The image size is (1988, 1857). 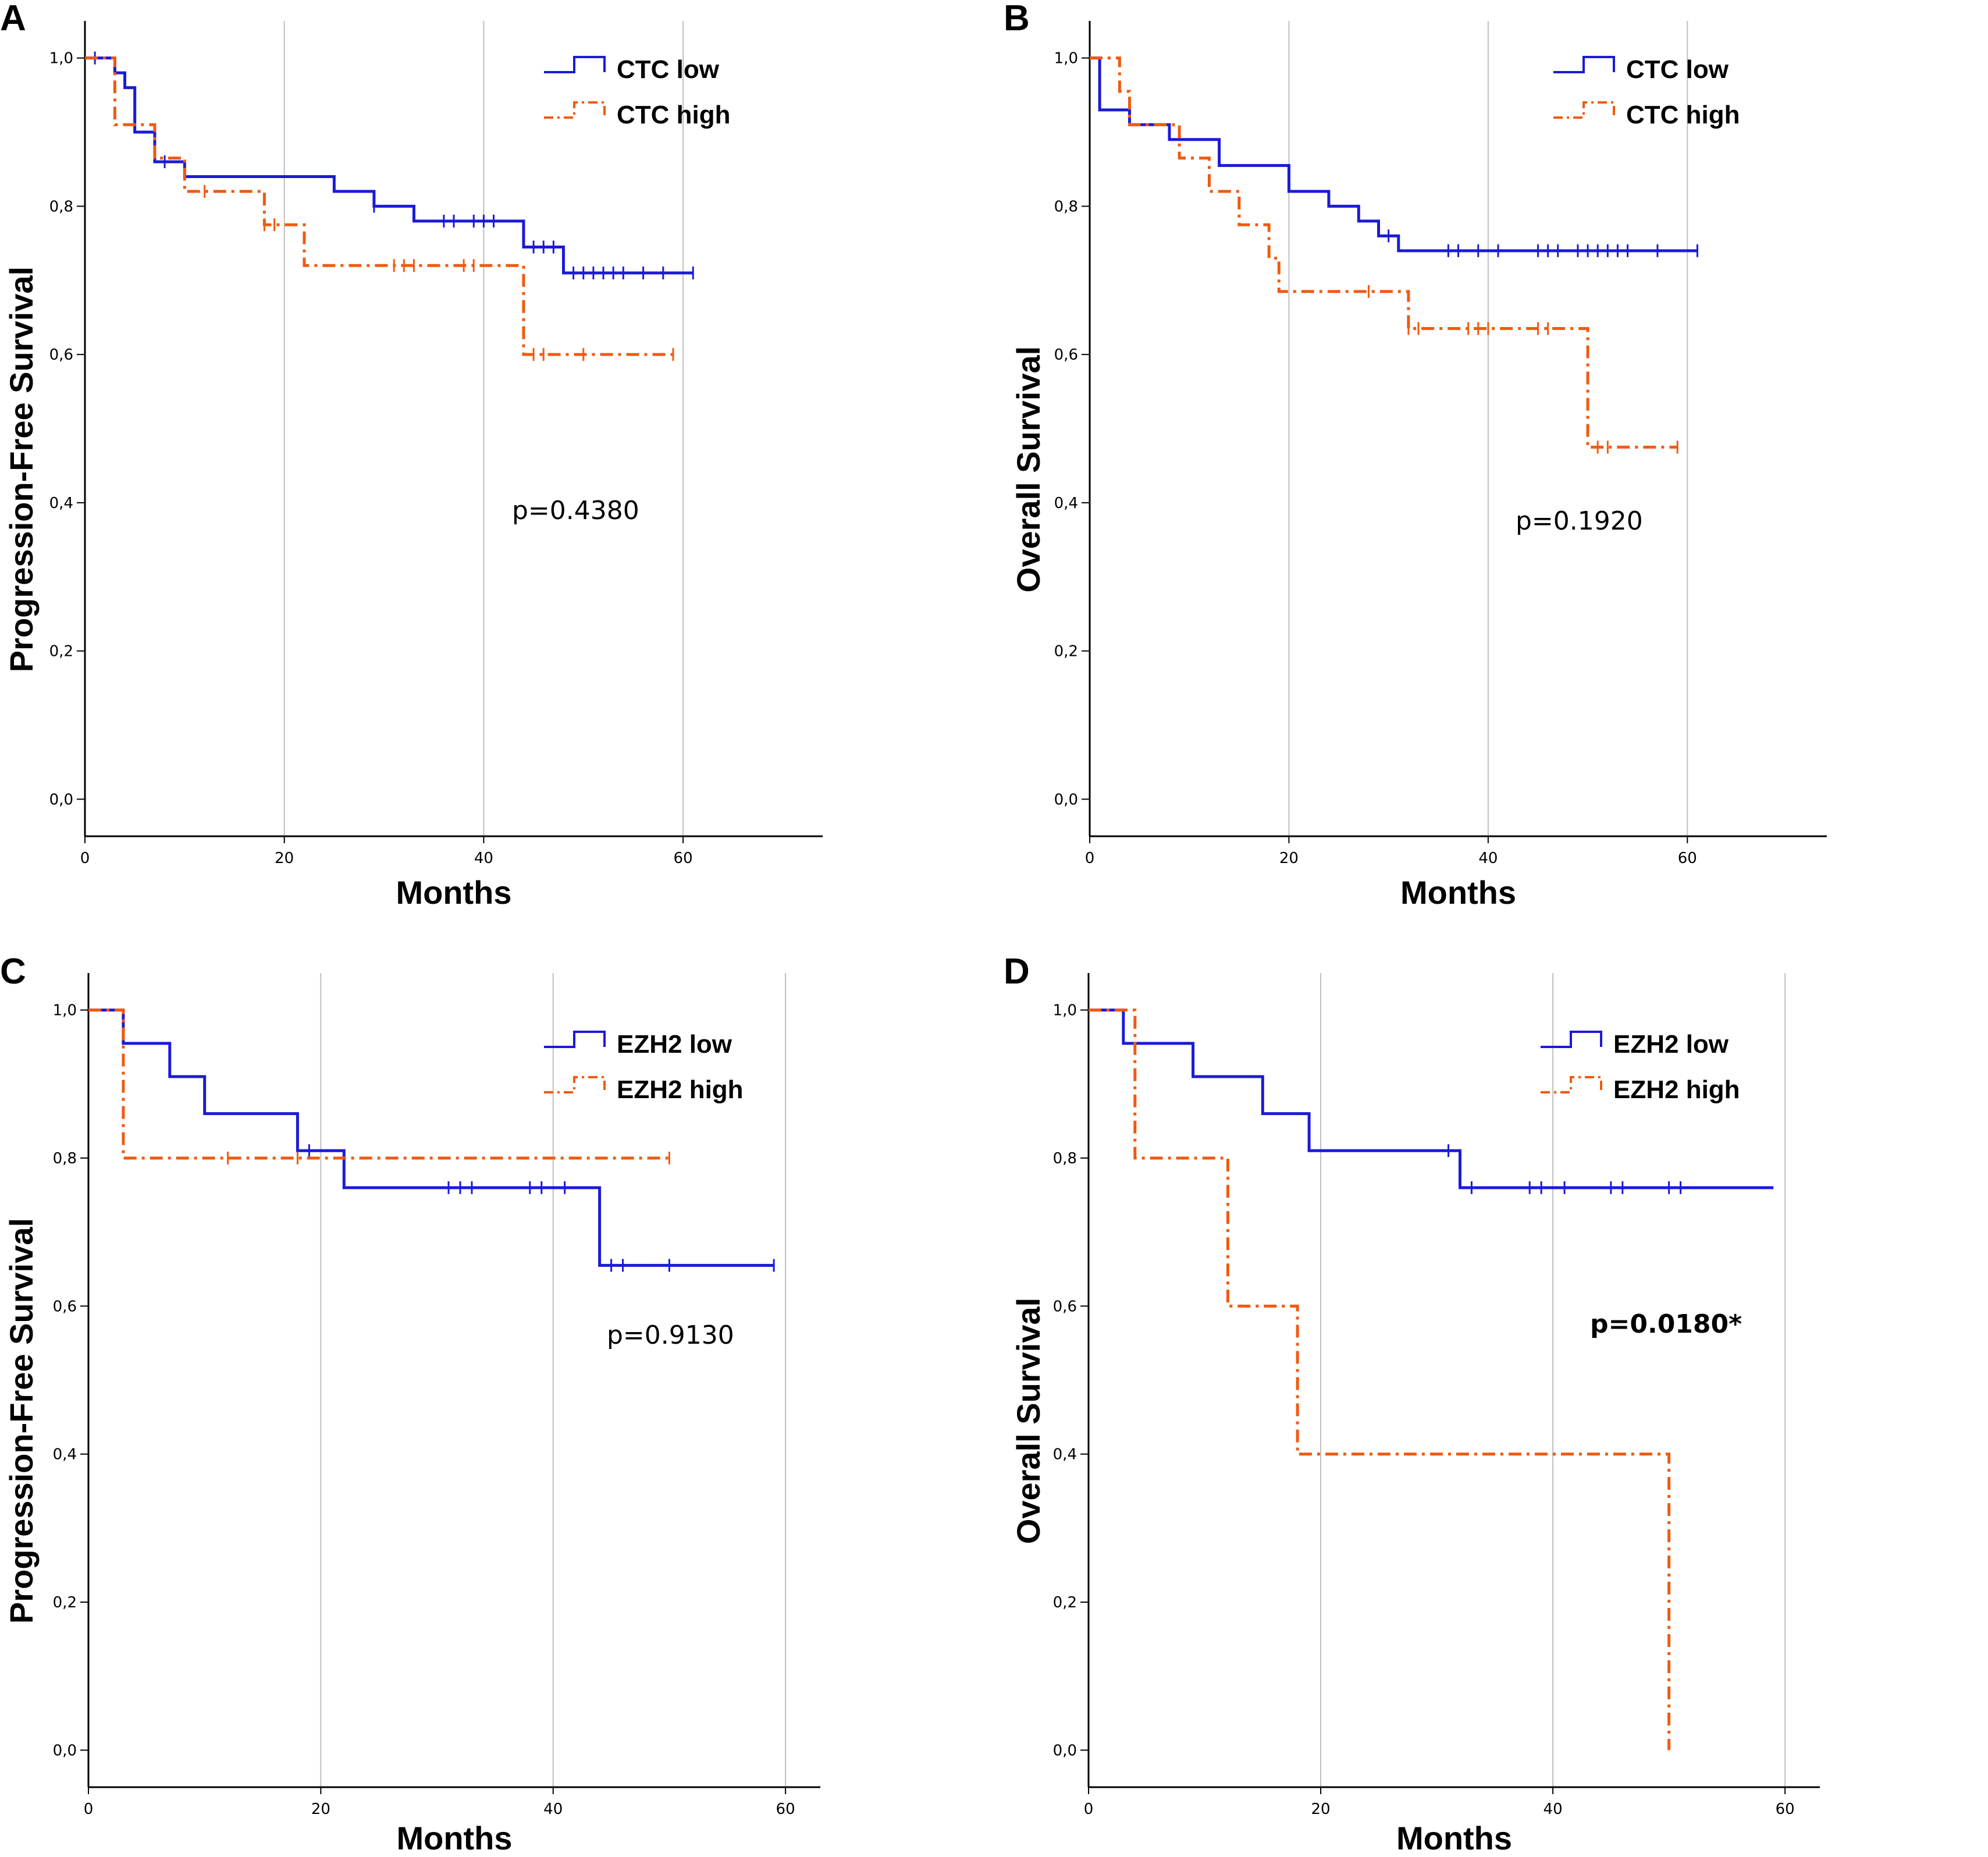 I want to click on panel-letter: B, so click(x=1017, y=19).